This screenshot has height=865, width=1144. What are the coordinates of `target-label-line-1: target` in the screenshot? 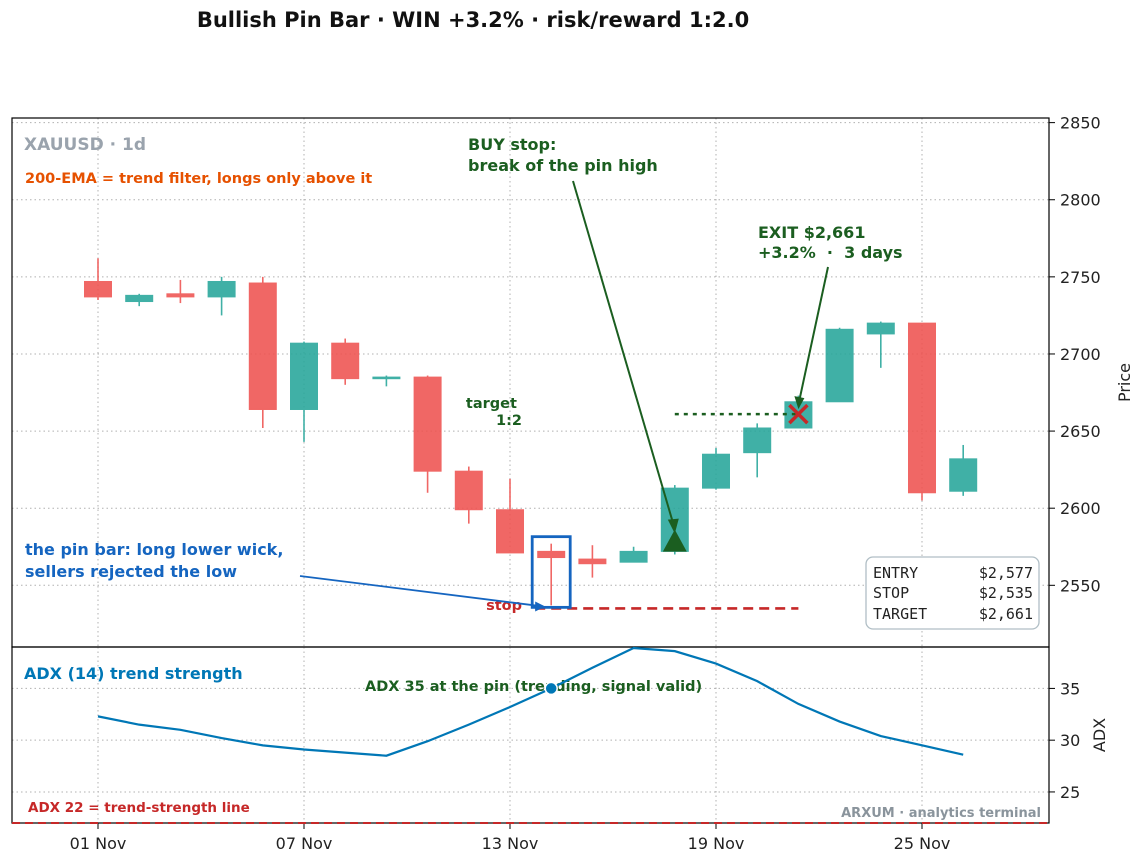 It's located at (491, 404).